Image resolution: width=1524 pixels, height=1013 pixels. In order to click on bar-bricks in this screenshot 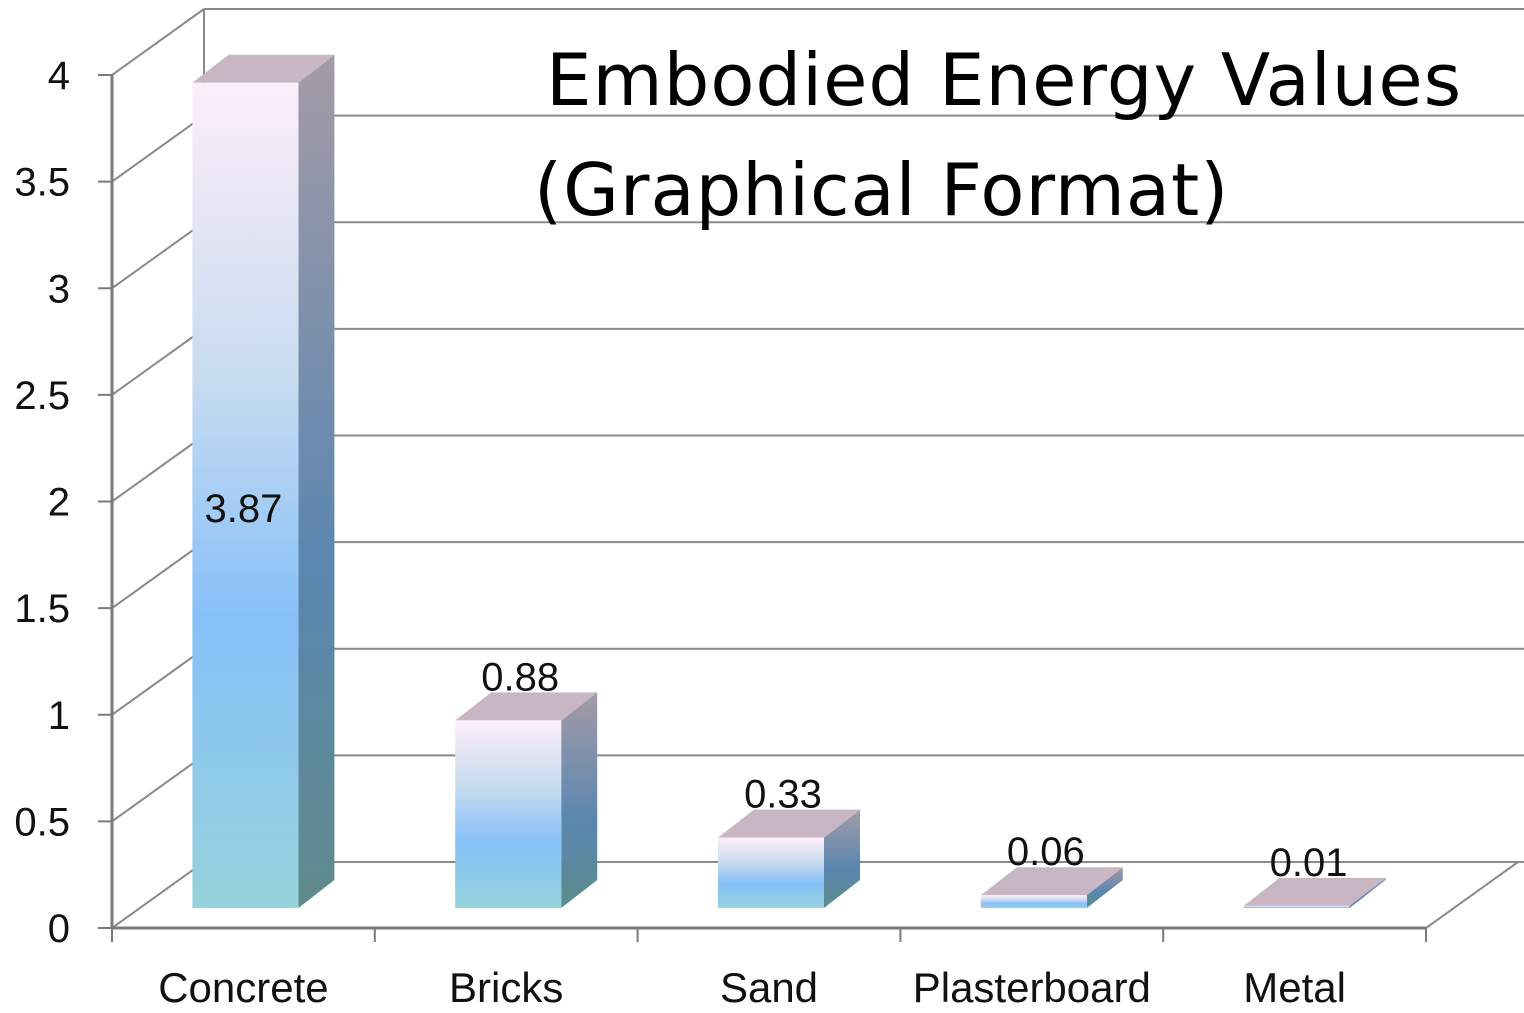, I will do `click(526, 800)`.